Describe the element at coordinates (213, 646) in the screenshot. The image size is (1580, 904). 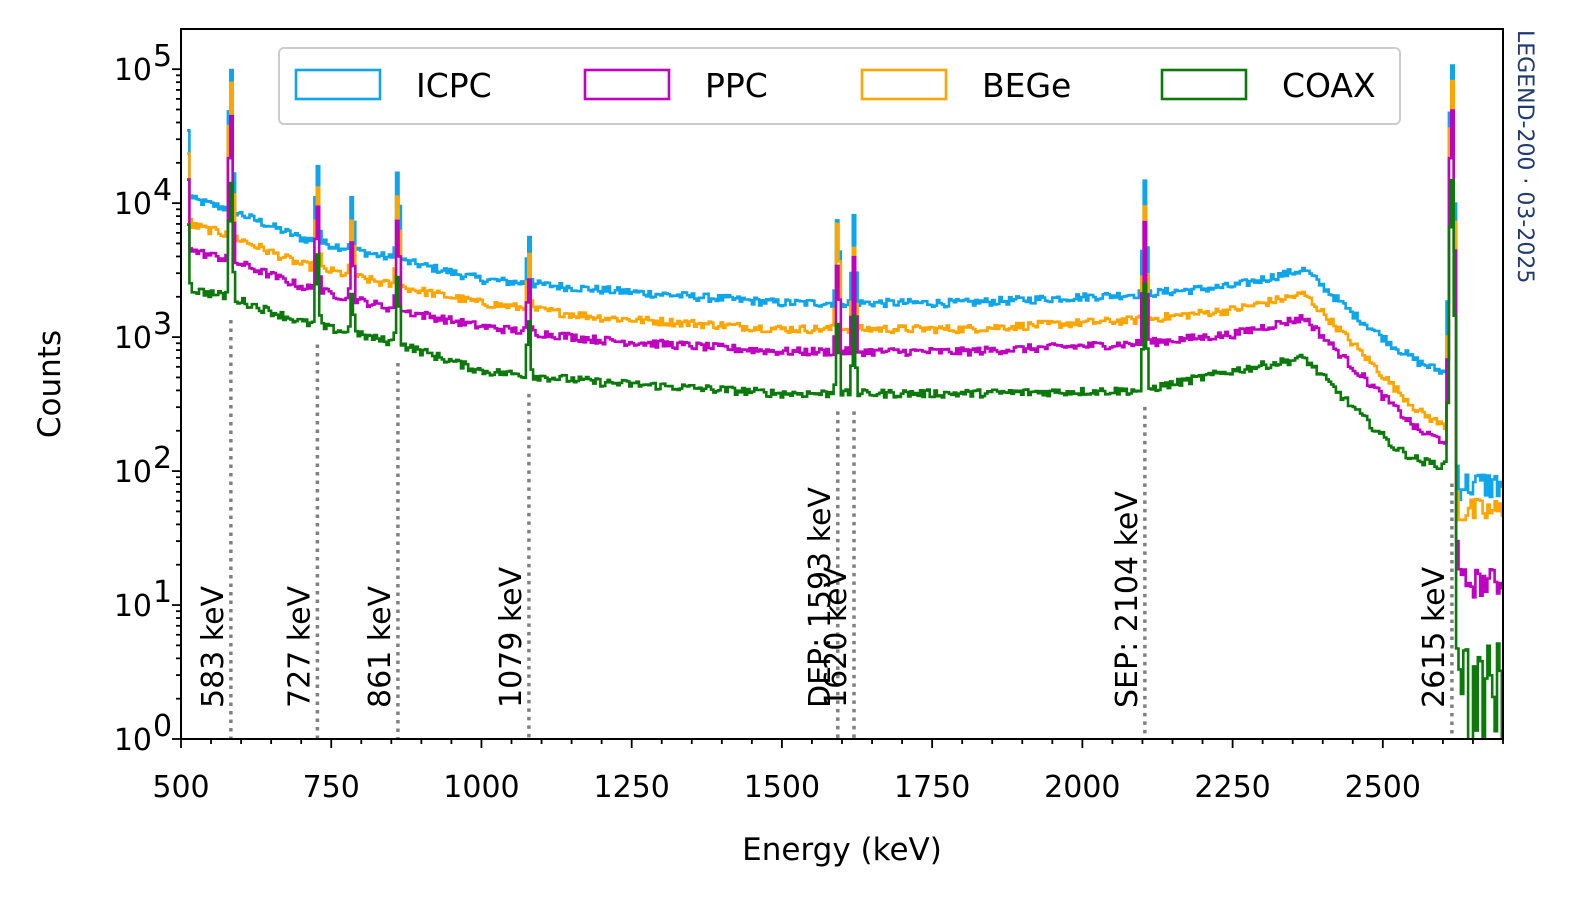
I see `annotation-label: 583 keV` at that location.